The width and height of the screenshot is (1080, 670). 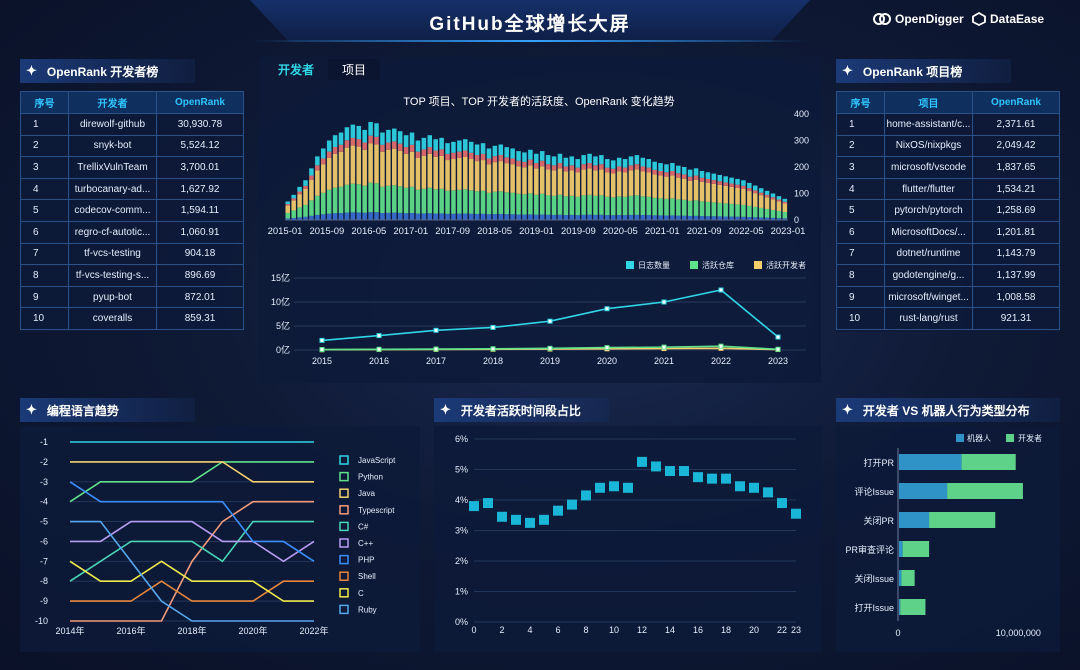 I want to click on legend-label: C, so click(x=361, y=593).